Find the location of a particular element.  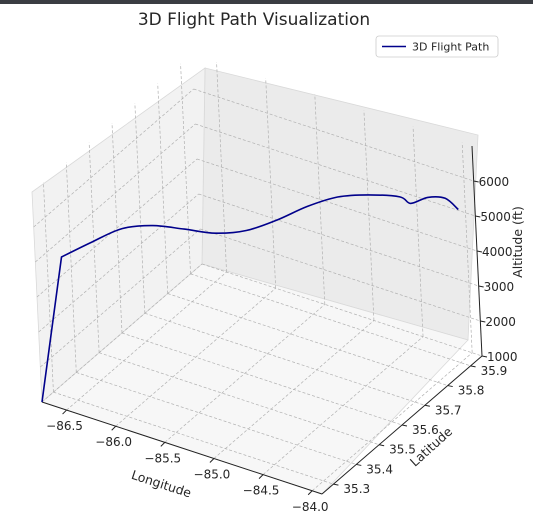

z-tick-label: 1000 is located at coordinates (502, 357).